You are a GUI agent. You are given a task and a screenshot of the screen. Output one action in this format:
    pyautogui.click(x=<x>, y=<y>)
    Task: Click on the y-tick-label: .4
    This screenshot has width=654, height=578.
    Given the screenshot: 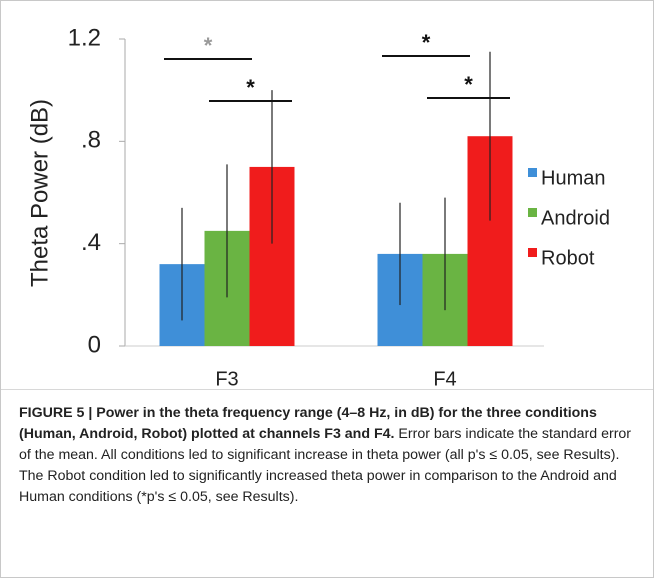 What is the action you would take?
    pyautogui.click(x=91, y=242)
    